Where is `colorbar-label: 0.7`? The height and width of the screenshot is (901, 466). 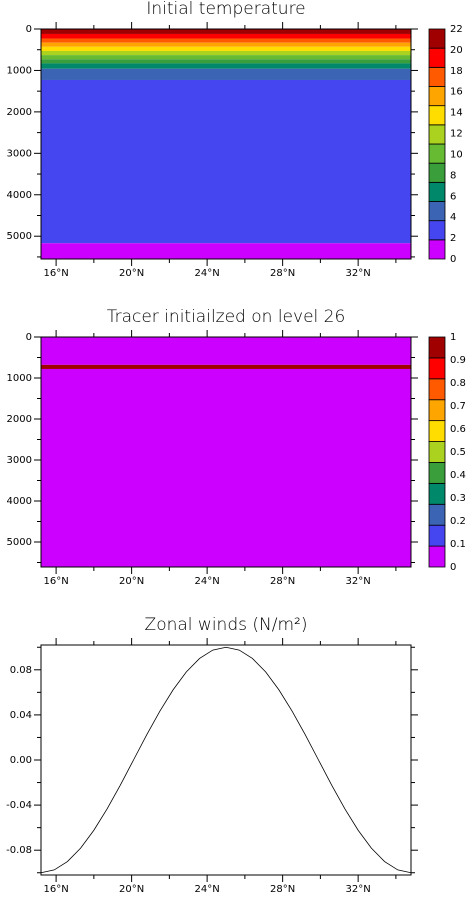 colorbar-label: 0.7 is located at coordinates (458, 406).